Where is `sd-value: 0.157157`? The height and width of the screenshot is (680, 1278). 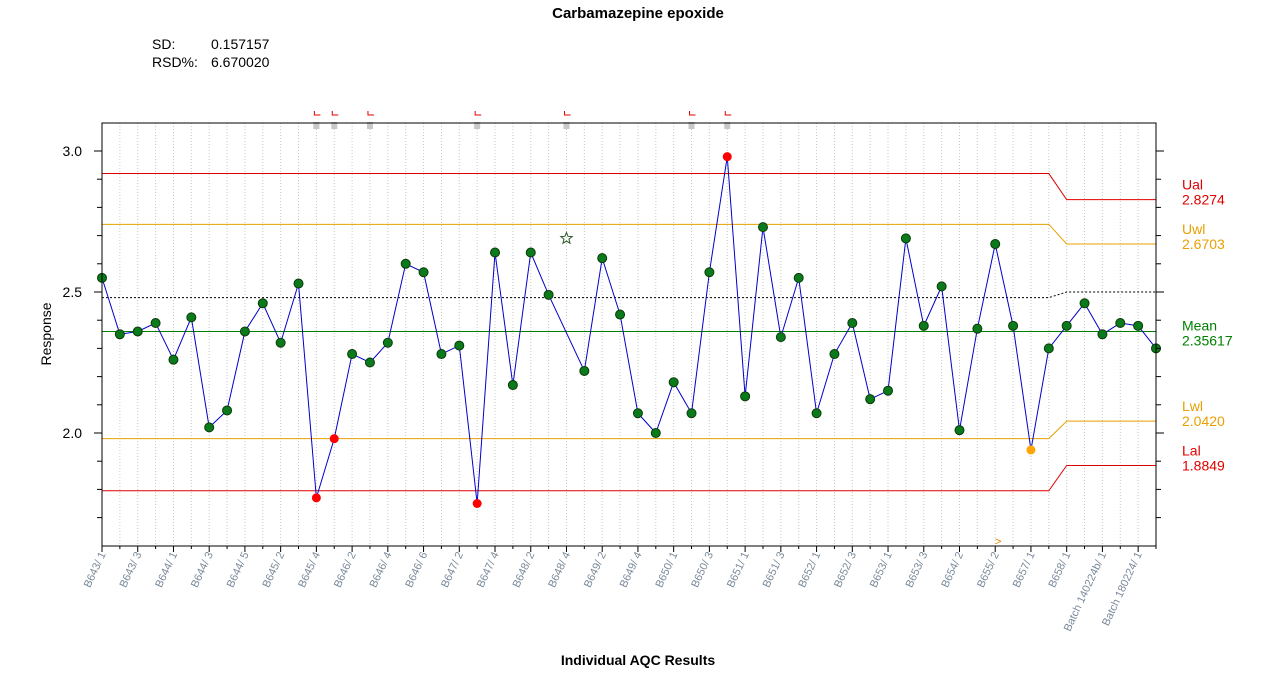
sd-value: 0.157157 is located at coordinates (240, 44).